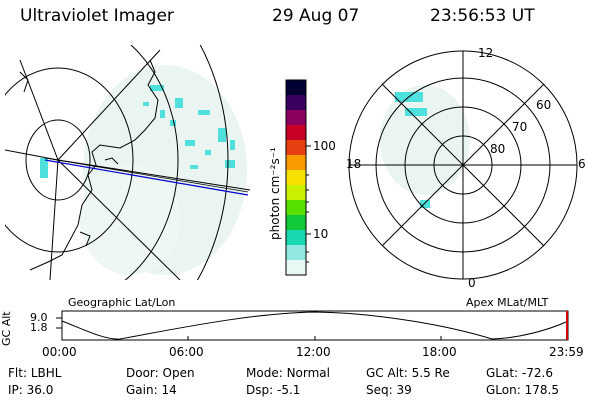 The image size is (600, 400). I want to click on mlat-label-70: 70, so click(520, 127).